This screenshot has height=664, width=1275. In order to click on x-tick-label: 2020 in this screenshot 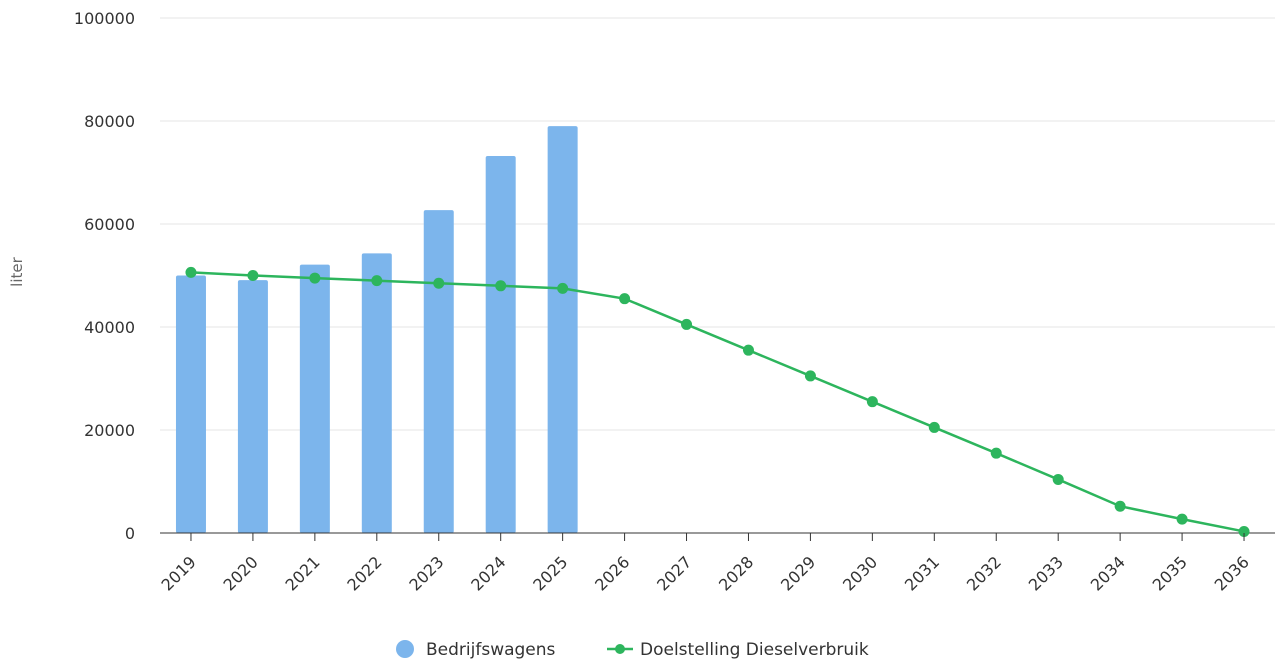, I will do `click(241, 573)`.